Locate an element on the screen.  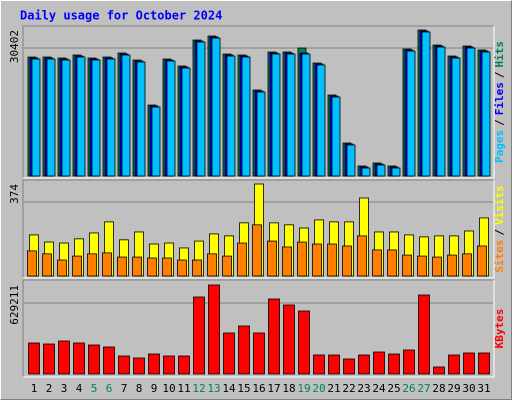
x-tick-label: 30 is located at coordinates (468, 388).